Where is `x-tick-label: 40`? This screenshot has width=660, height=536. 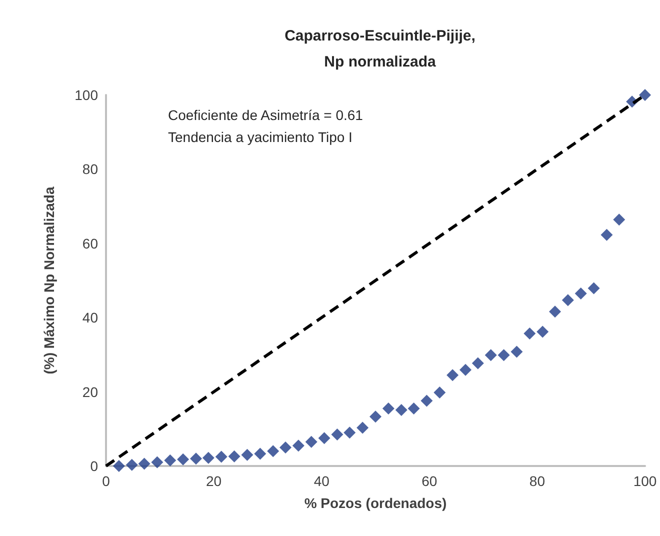 x-tick-label: 40 is located at coordinates (322, 481).